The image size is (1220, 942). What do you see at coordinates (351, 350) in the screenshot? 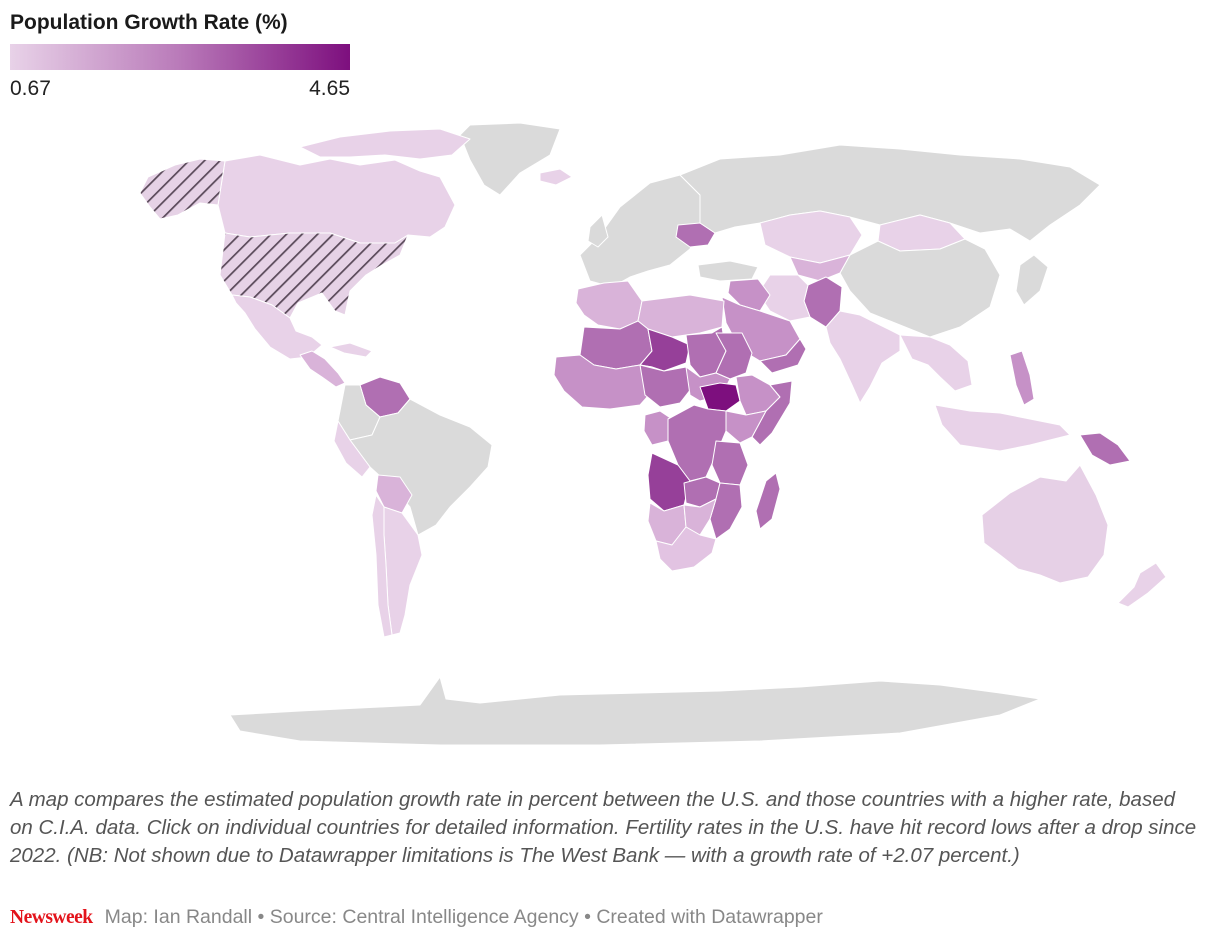
I see `region-caribbean` at bounding box center [351, 350].